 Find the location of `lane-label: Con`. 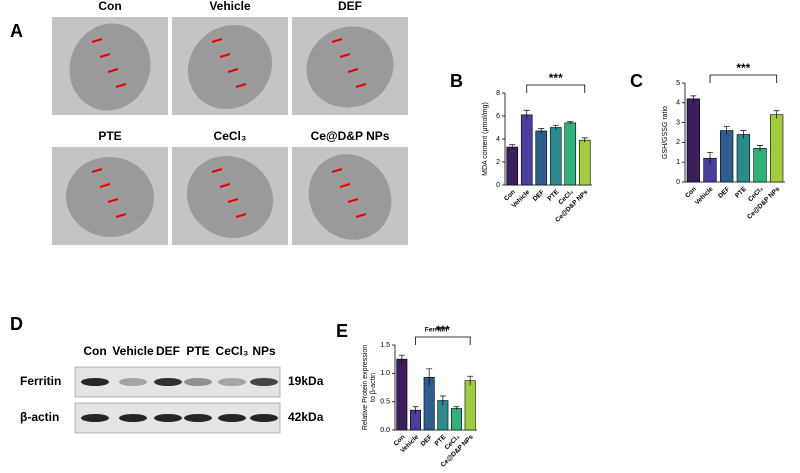

lane-label: Con is located at coordinates (94, 351).